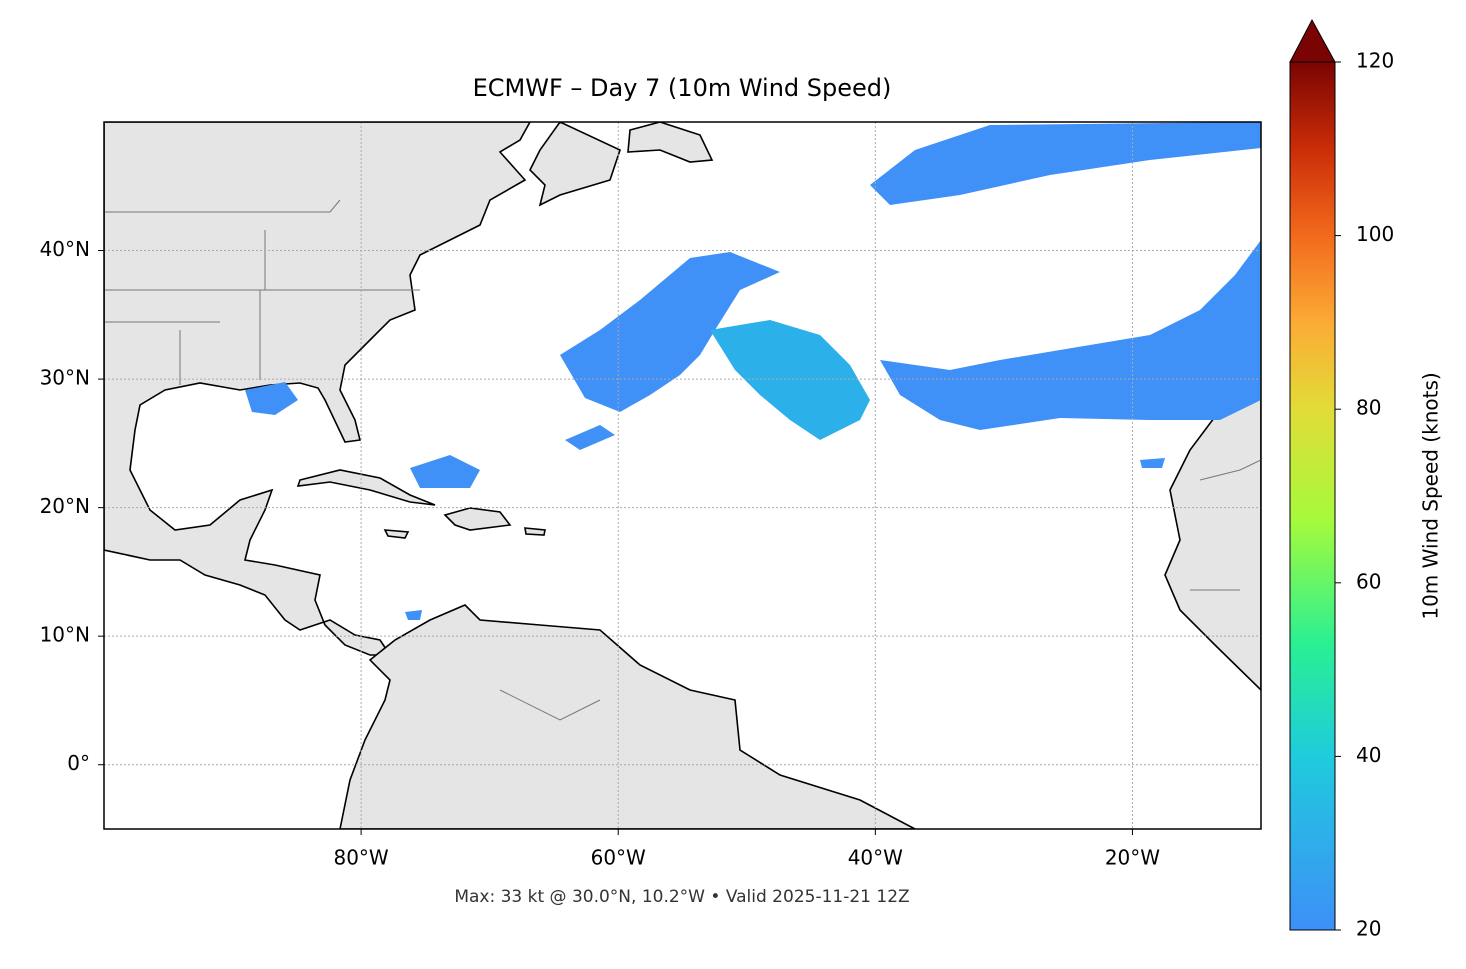  Describe the element at coordinates (1368, 755) in the screenshot. I see `colorbar-tick-label: 40` at that location.